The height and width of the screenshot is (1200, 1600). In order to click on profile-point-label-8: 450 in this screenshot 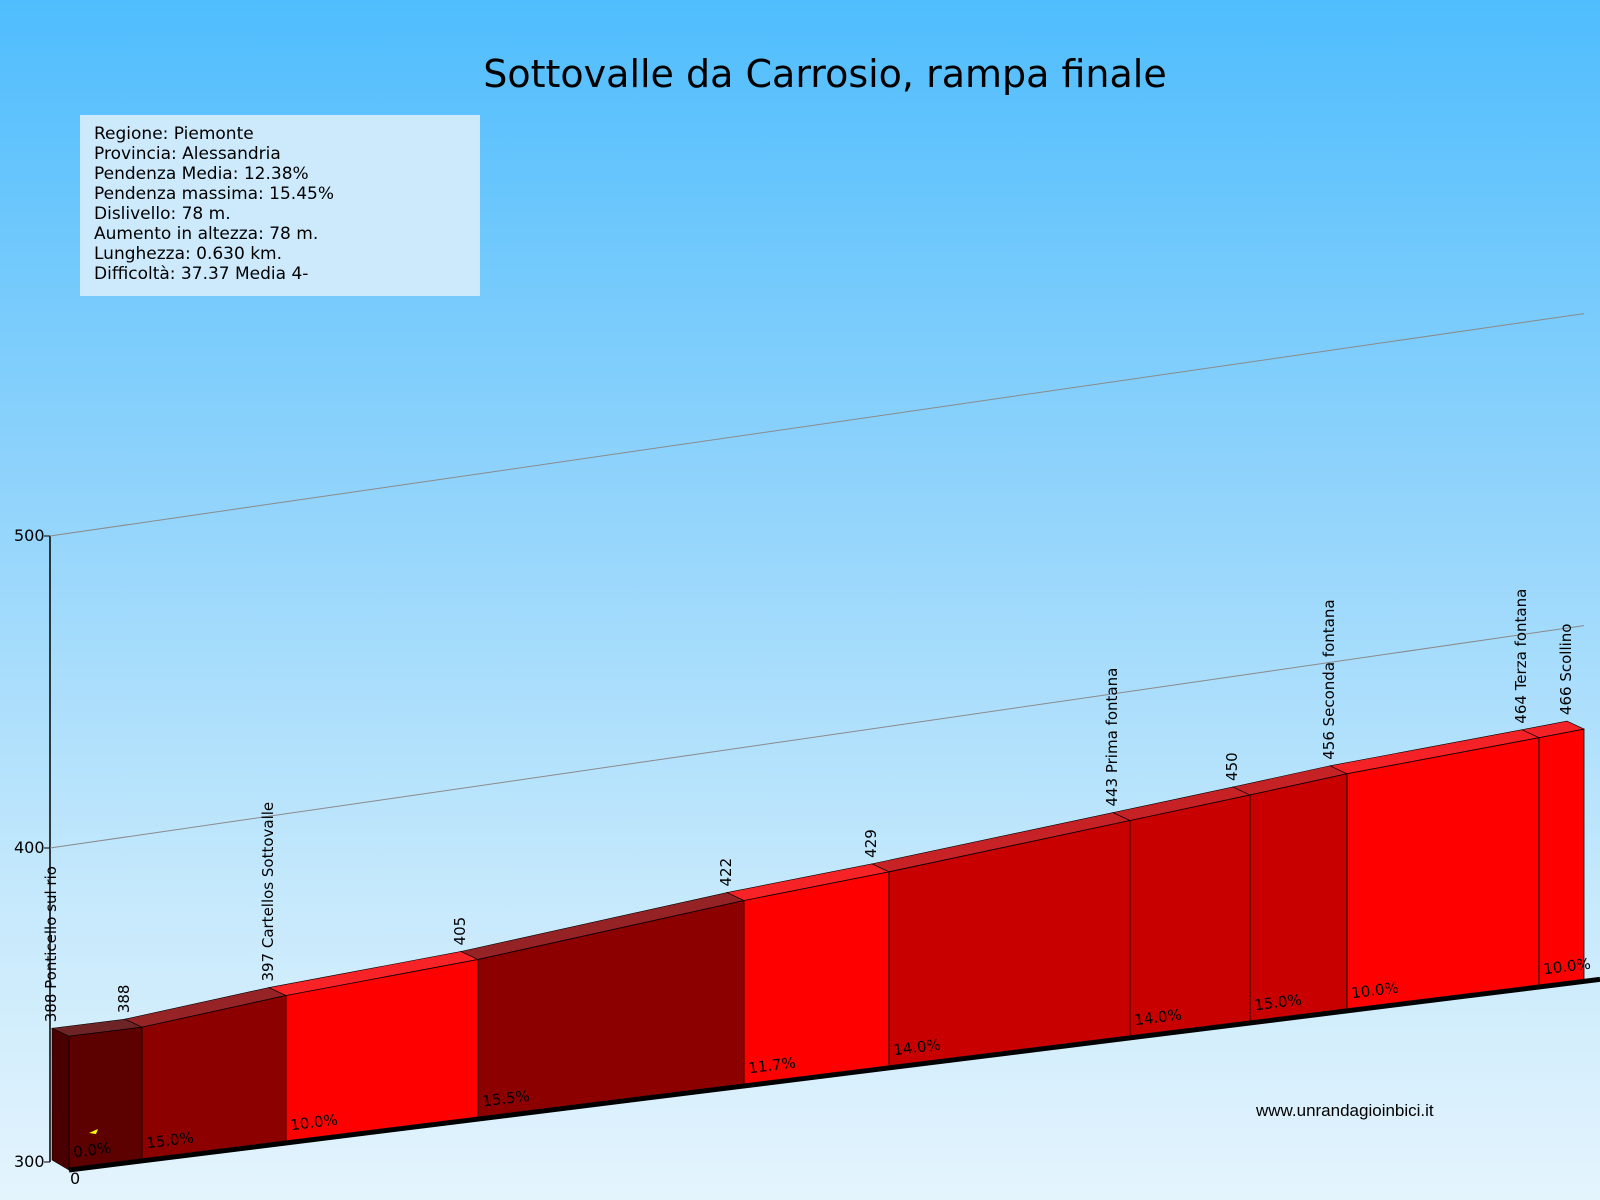, I will do `click(1232, 766)`.